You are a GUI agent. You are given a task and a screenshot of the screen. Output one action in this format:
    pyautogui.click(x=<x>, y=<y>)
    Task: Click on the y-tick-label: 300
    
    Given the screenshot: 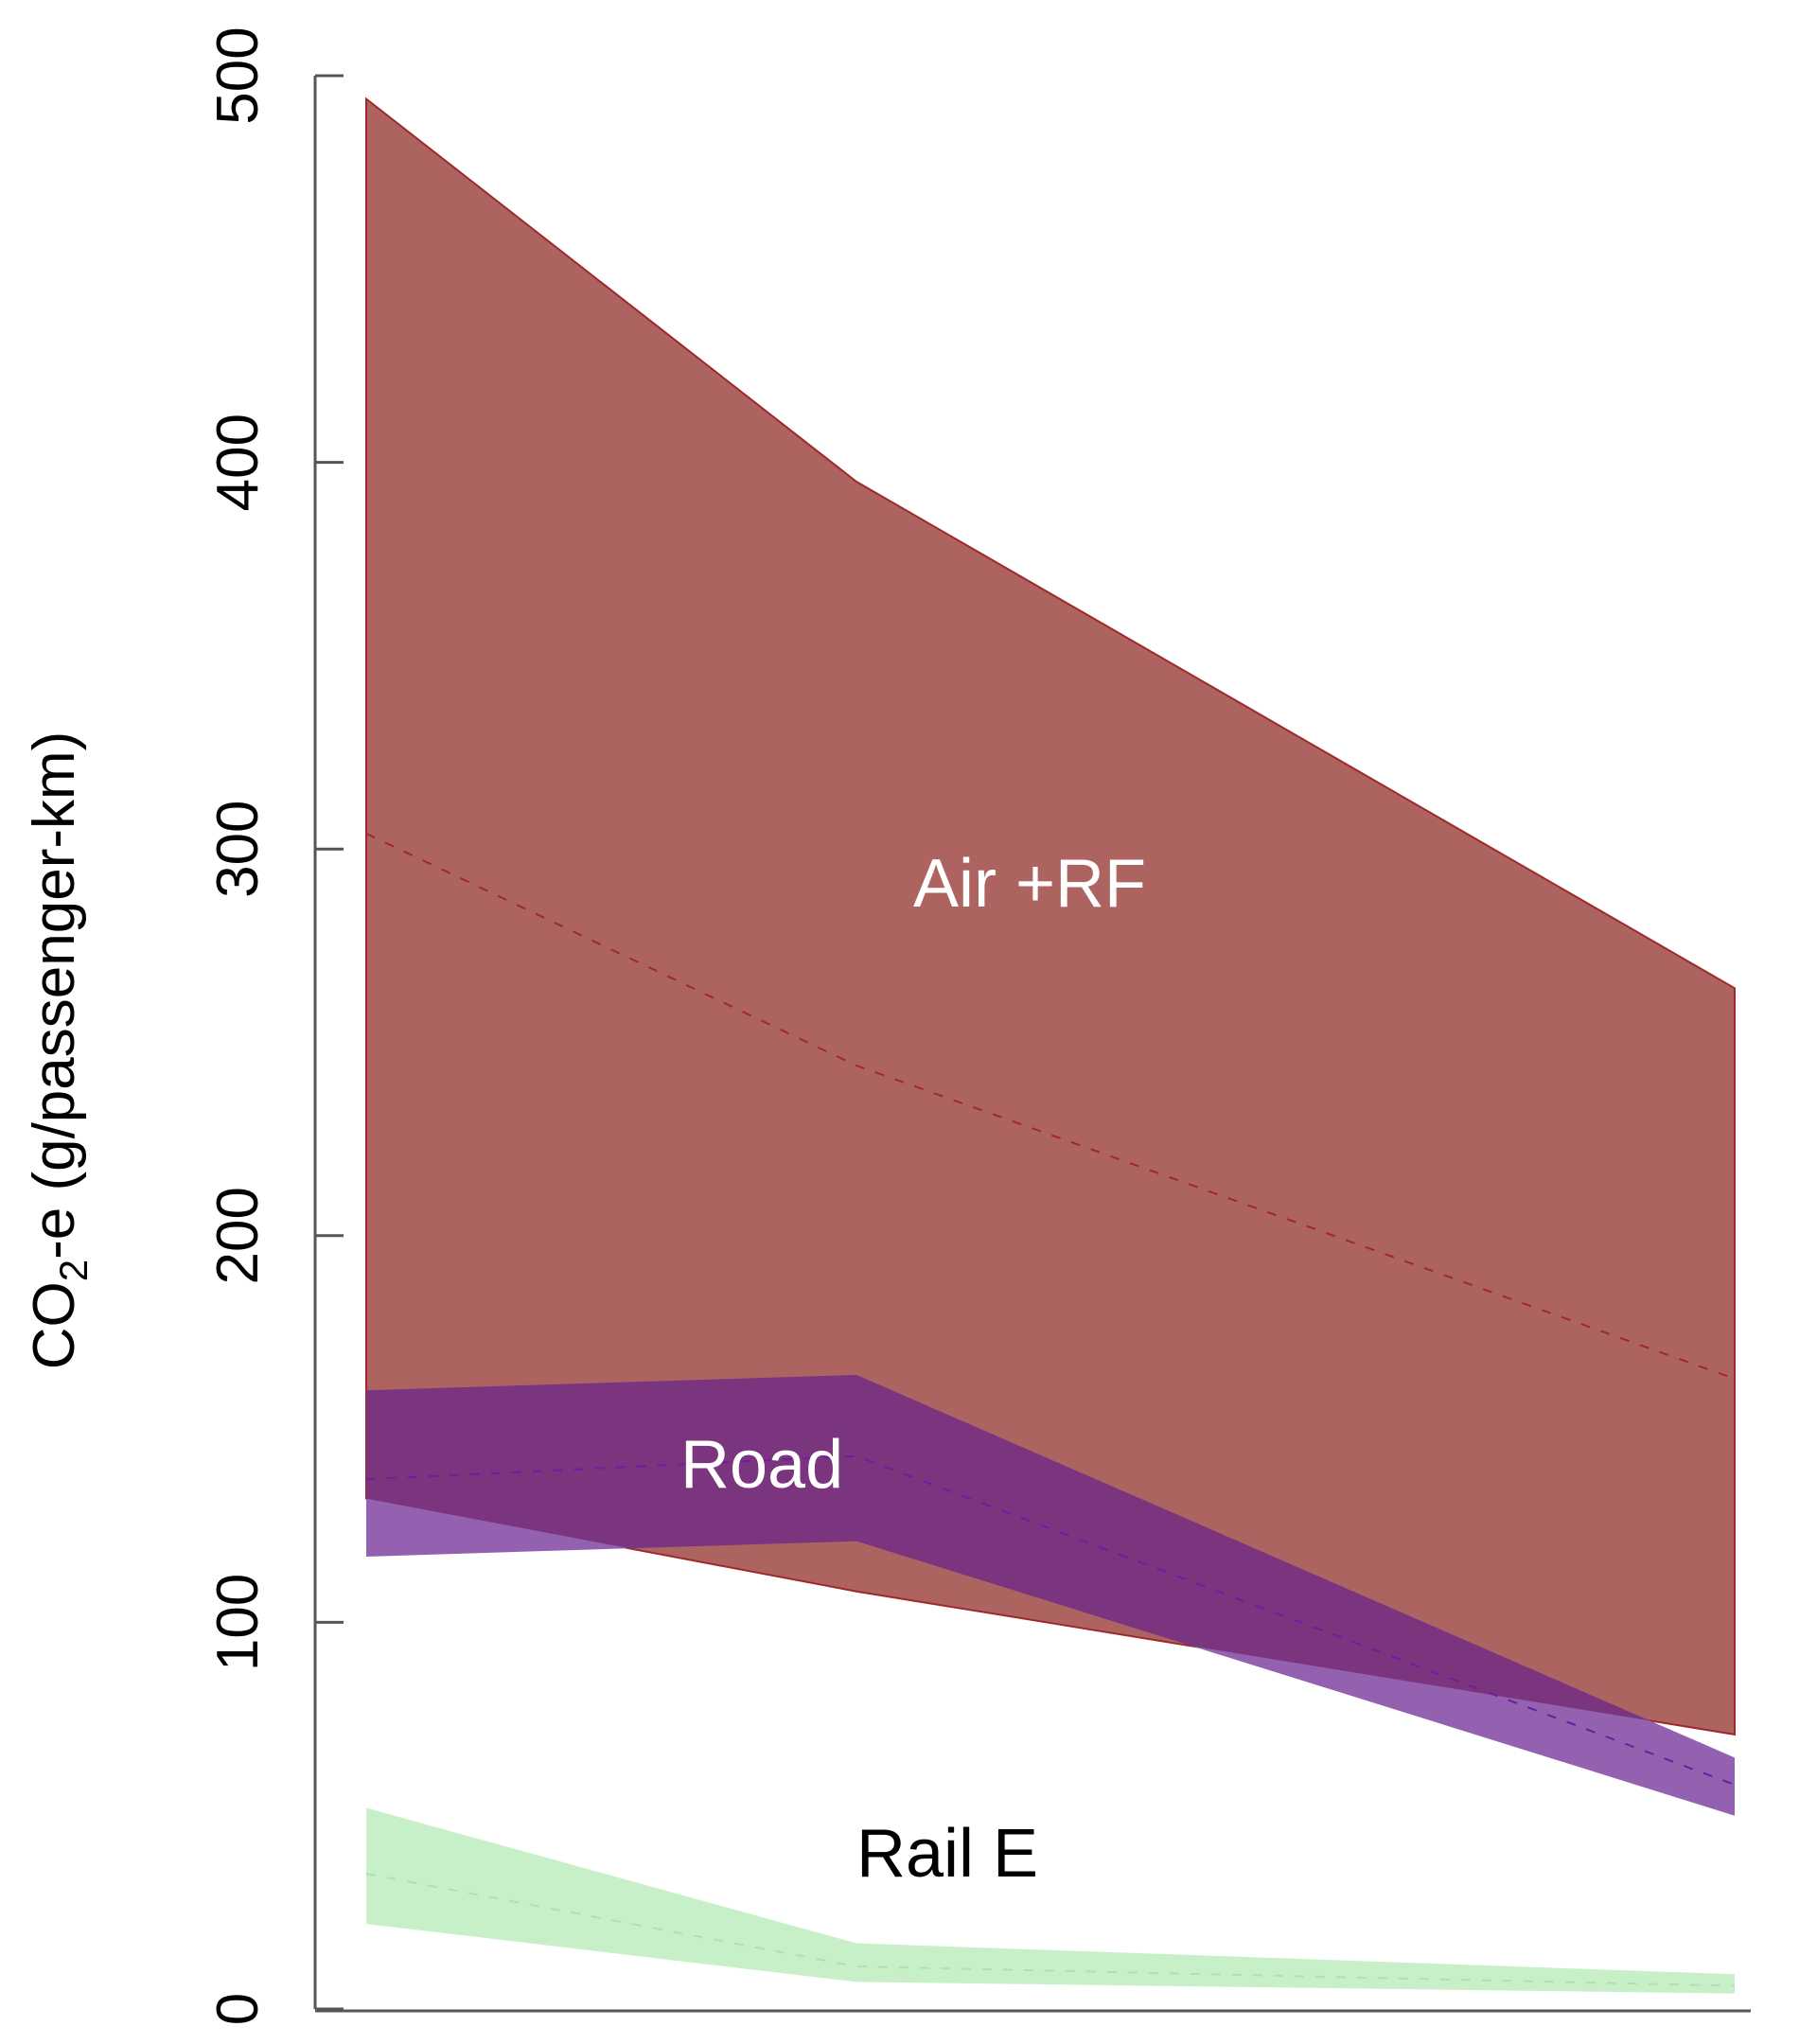 What is the action you would take?
    pyautogui.click(x=238, y=848)
    